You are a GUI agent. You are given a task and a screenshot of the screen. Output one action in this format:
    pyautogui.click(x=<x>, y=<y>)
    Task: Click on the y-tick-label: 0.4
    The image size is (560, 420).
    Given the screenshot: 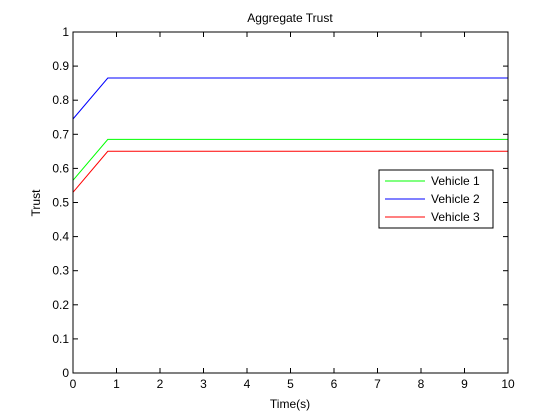 What is the action you would take?
    pyautogui.click(x=60, y=237)
    